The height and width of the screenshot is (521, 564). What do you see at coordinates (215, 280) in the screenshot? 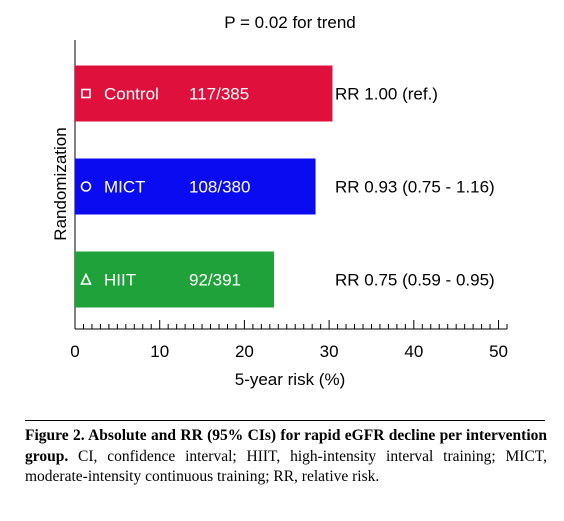
I see `bar-count-label: 92/391` at bounding box center [215, 280].